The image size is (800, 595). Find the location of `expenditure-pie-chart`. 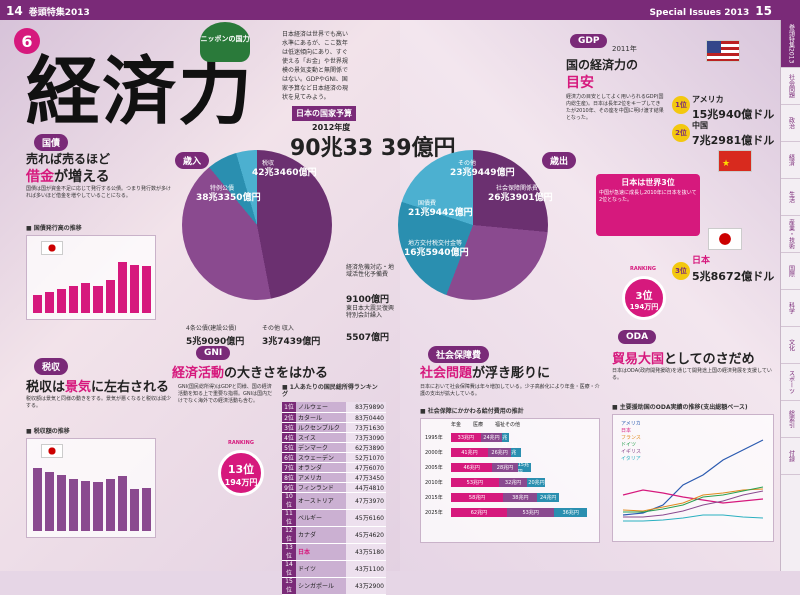

expenditure-pie-chart is located at coordinates (473, 225).